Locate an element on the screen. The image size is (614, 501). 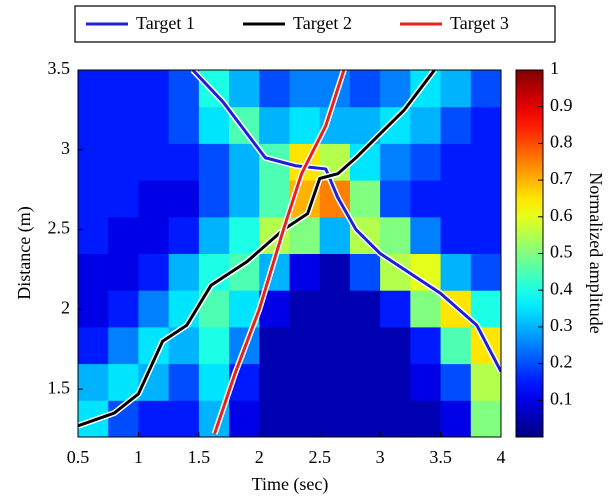
legend-label: Target 3 is located at coordinates (479, 23).